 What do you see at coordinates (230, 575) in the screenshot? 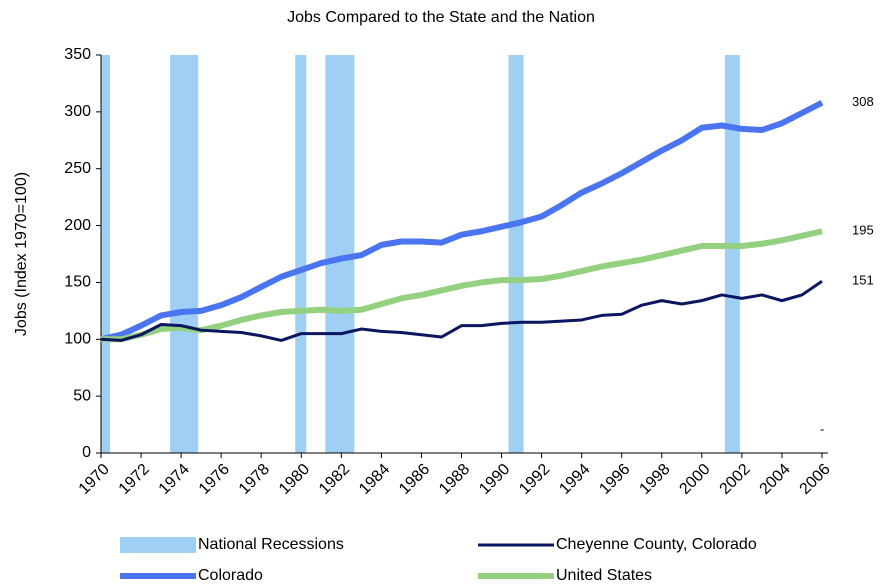
I see `legend-label: Colorado` at bounding box center [230, 575].